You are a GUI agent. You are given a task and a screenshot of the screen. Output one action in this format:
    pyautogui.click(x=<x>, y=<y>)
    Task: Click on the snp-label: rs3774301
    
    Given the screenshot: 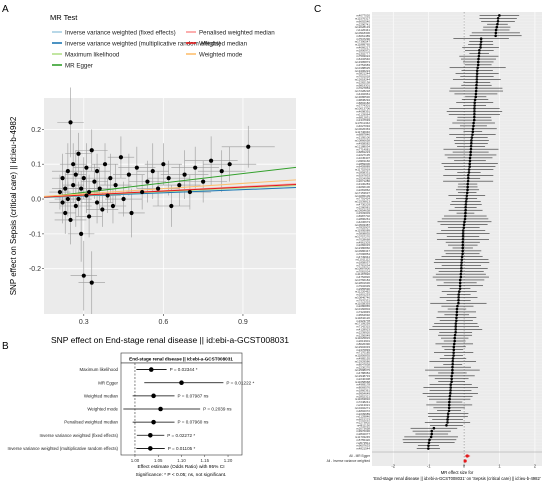 What is the action you would take?
    pyautogui.click(x=363, y=106)
    